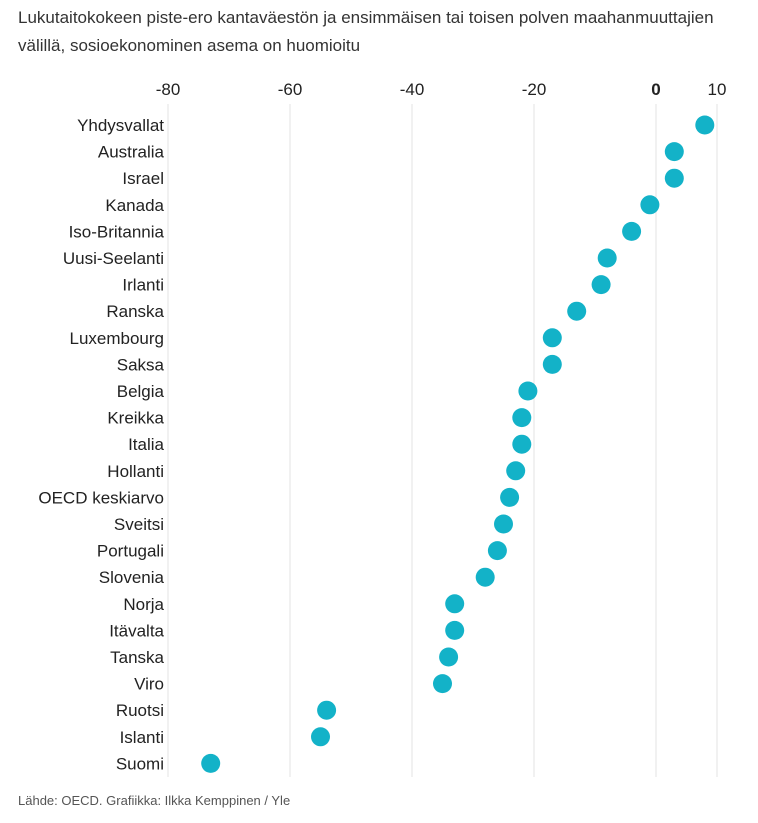 Image resolution: width=758 pixels, height=823 pixels. I want to click on x-tick-label: -20, so click(534, 89).